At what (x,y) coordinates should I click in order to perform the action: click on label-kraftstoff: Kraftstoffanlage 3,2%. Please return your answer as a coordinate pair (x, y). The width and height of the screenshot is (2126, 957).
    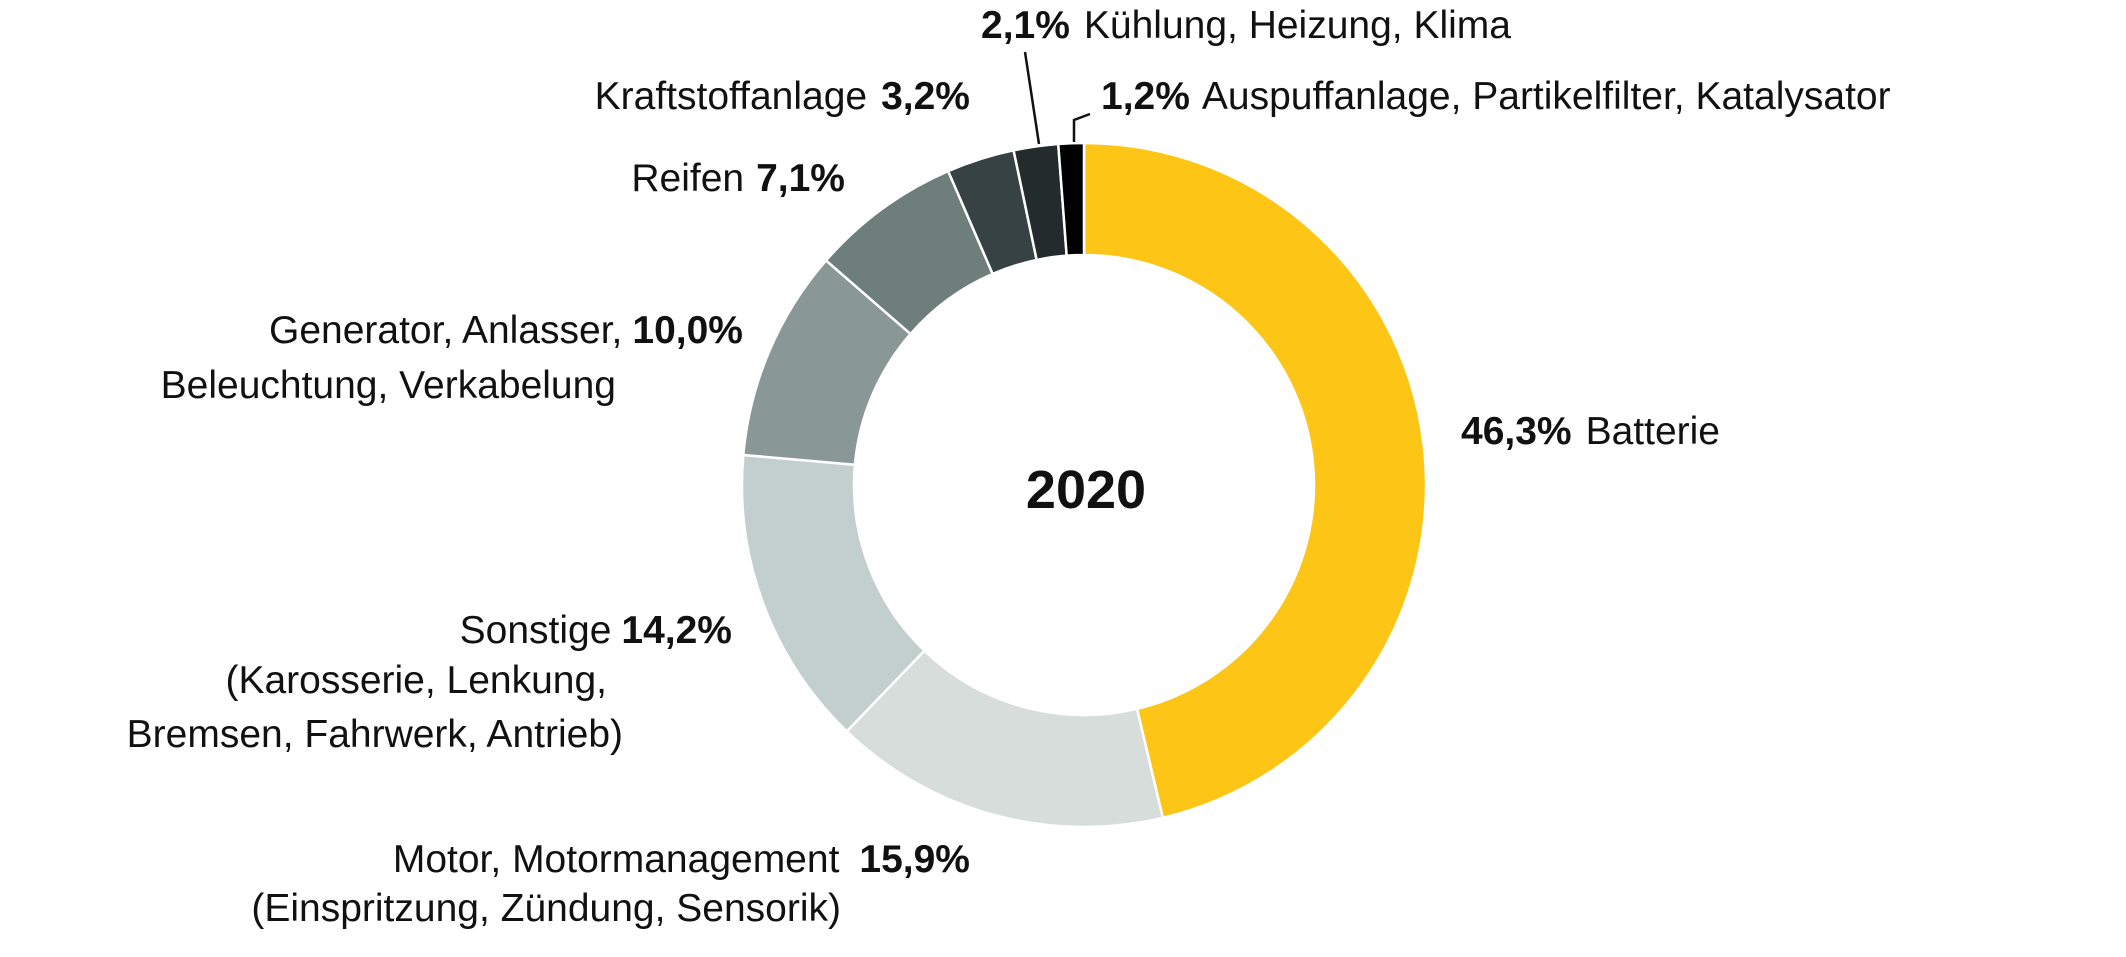
    Looking at the image, I should click on (782, 96).